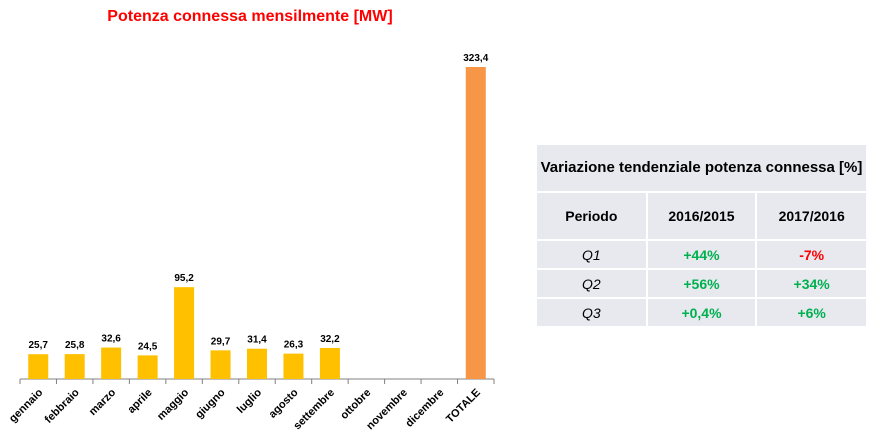  Describe the element at coordinates (147, 367) in the screenshot. I see `bar-aprile` at that location.